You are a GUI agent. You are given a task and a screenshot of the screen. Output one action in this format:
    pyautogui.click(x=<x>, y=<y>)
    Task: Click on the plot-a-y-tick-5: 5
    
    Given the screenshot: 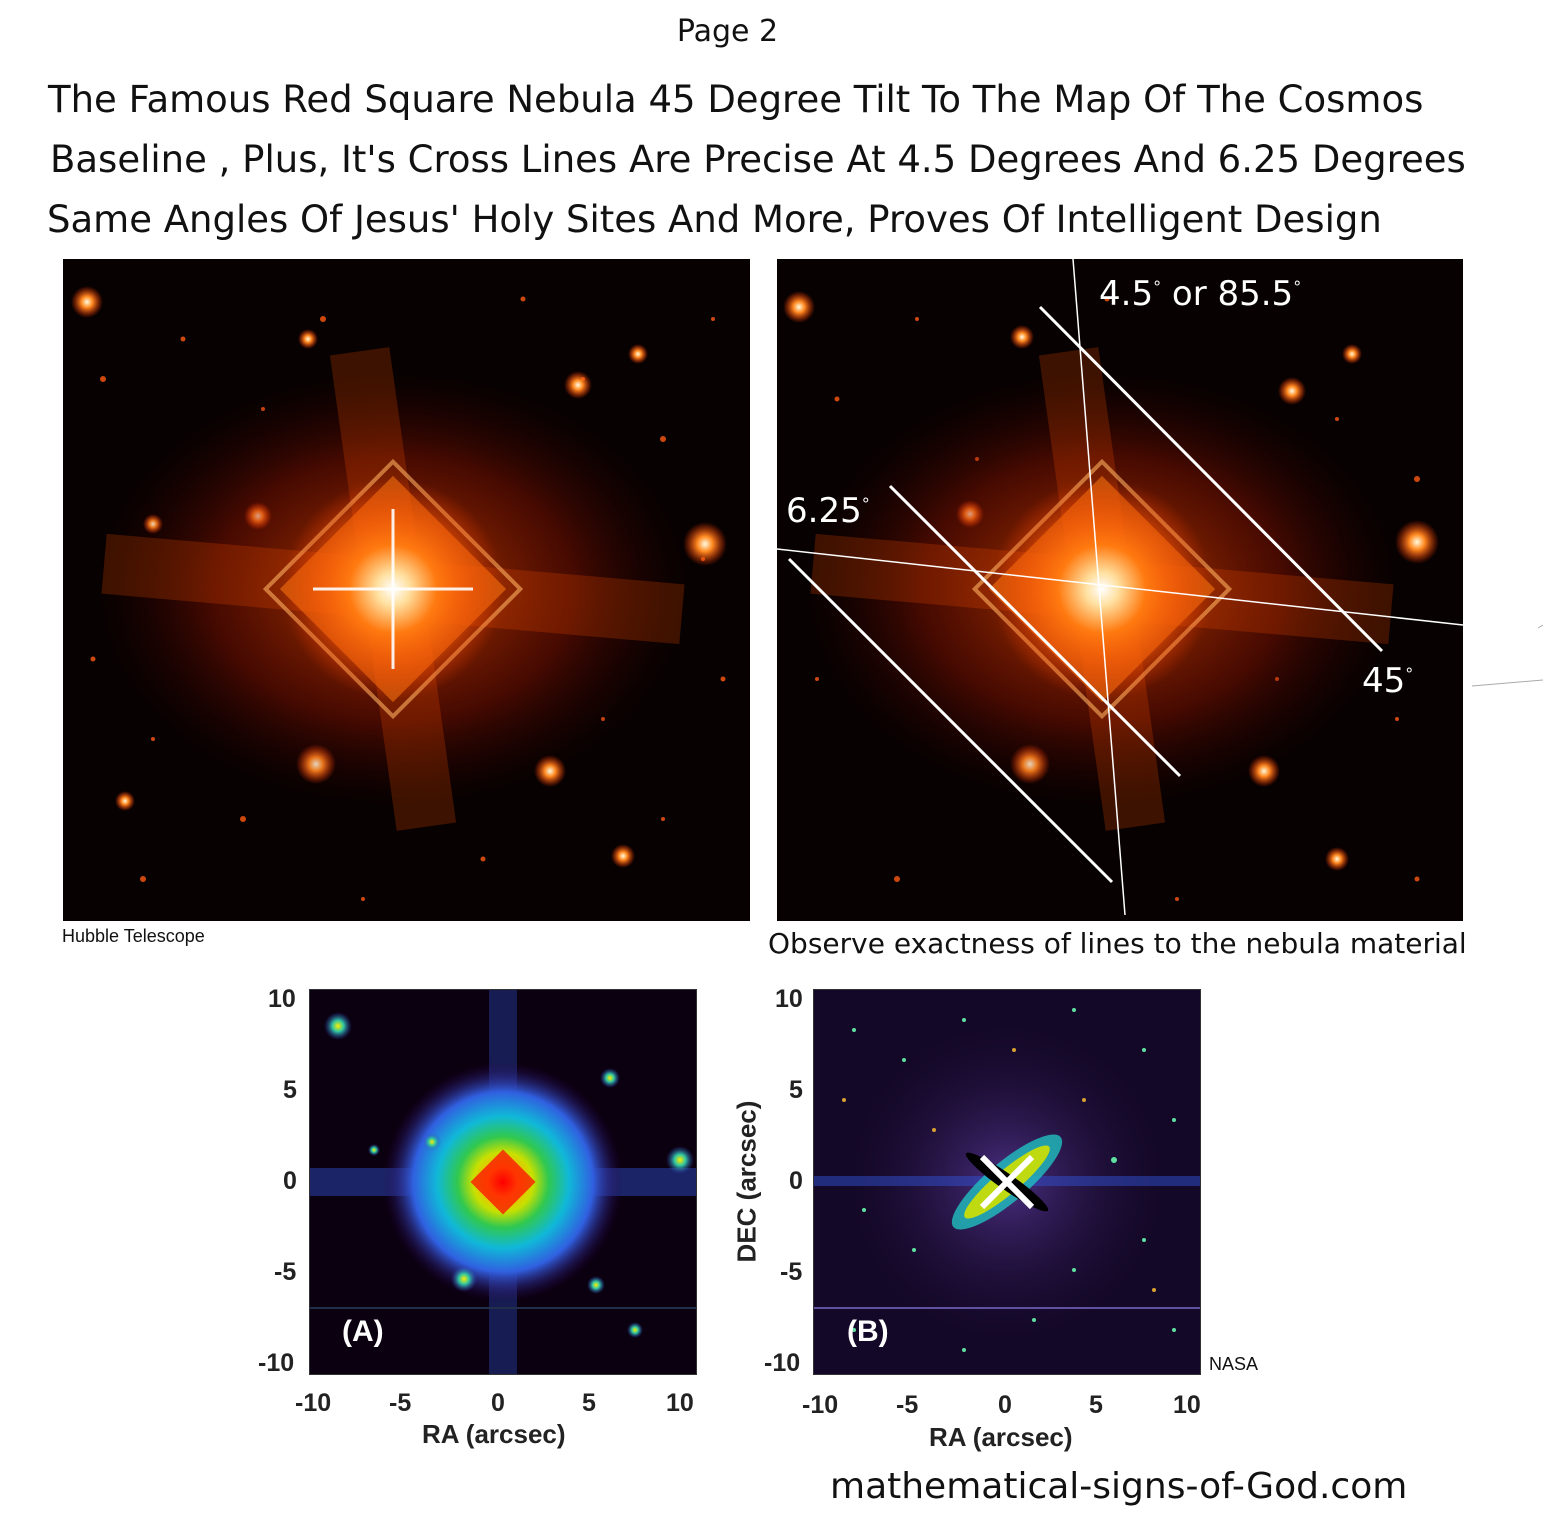 What is the action you would take?
    pyautogui.click(x=290, y=1090)
    